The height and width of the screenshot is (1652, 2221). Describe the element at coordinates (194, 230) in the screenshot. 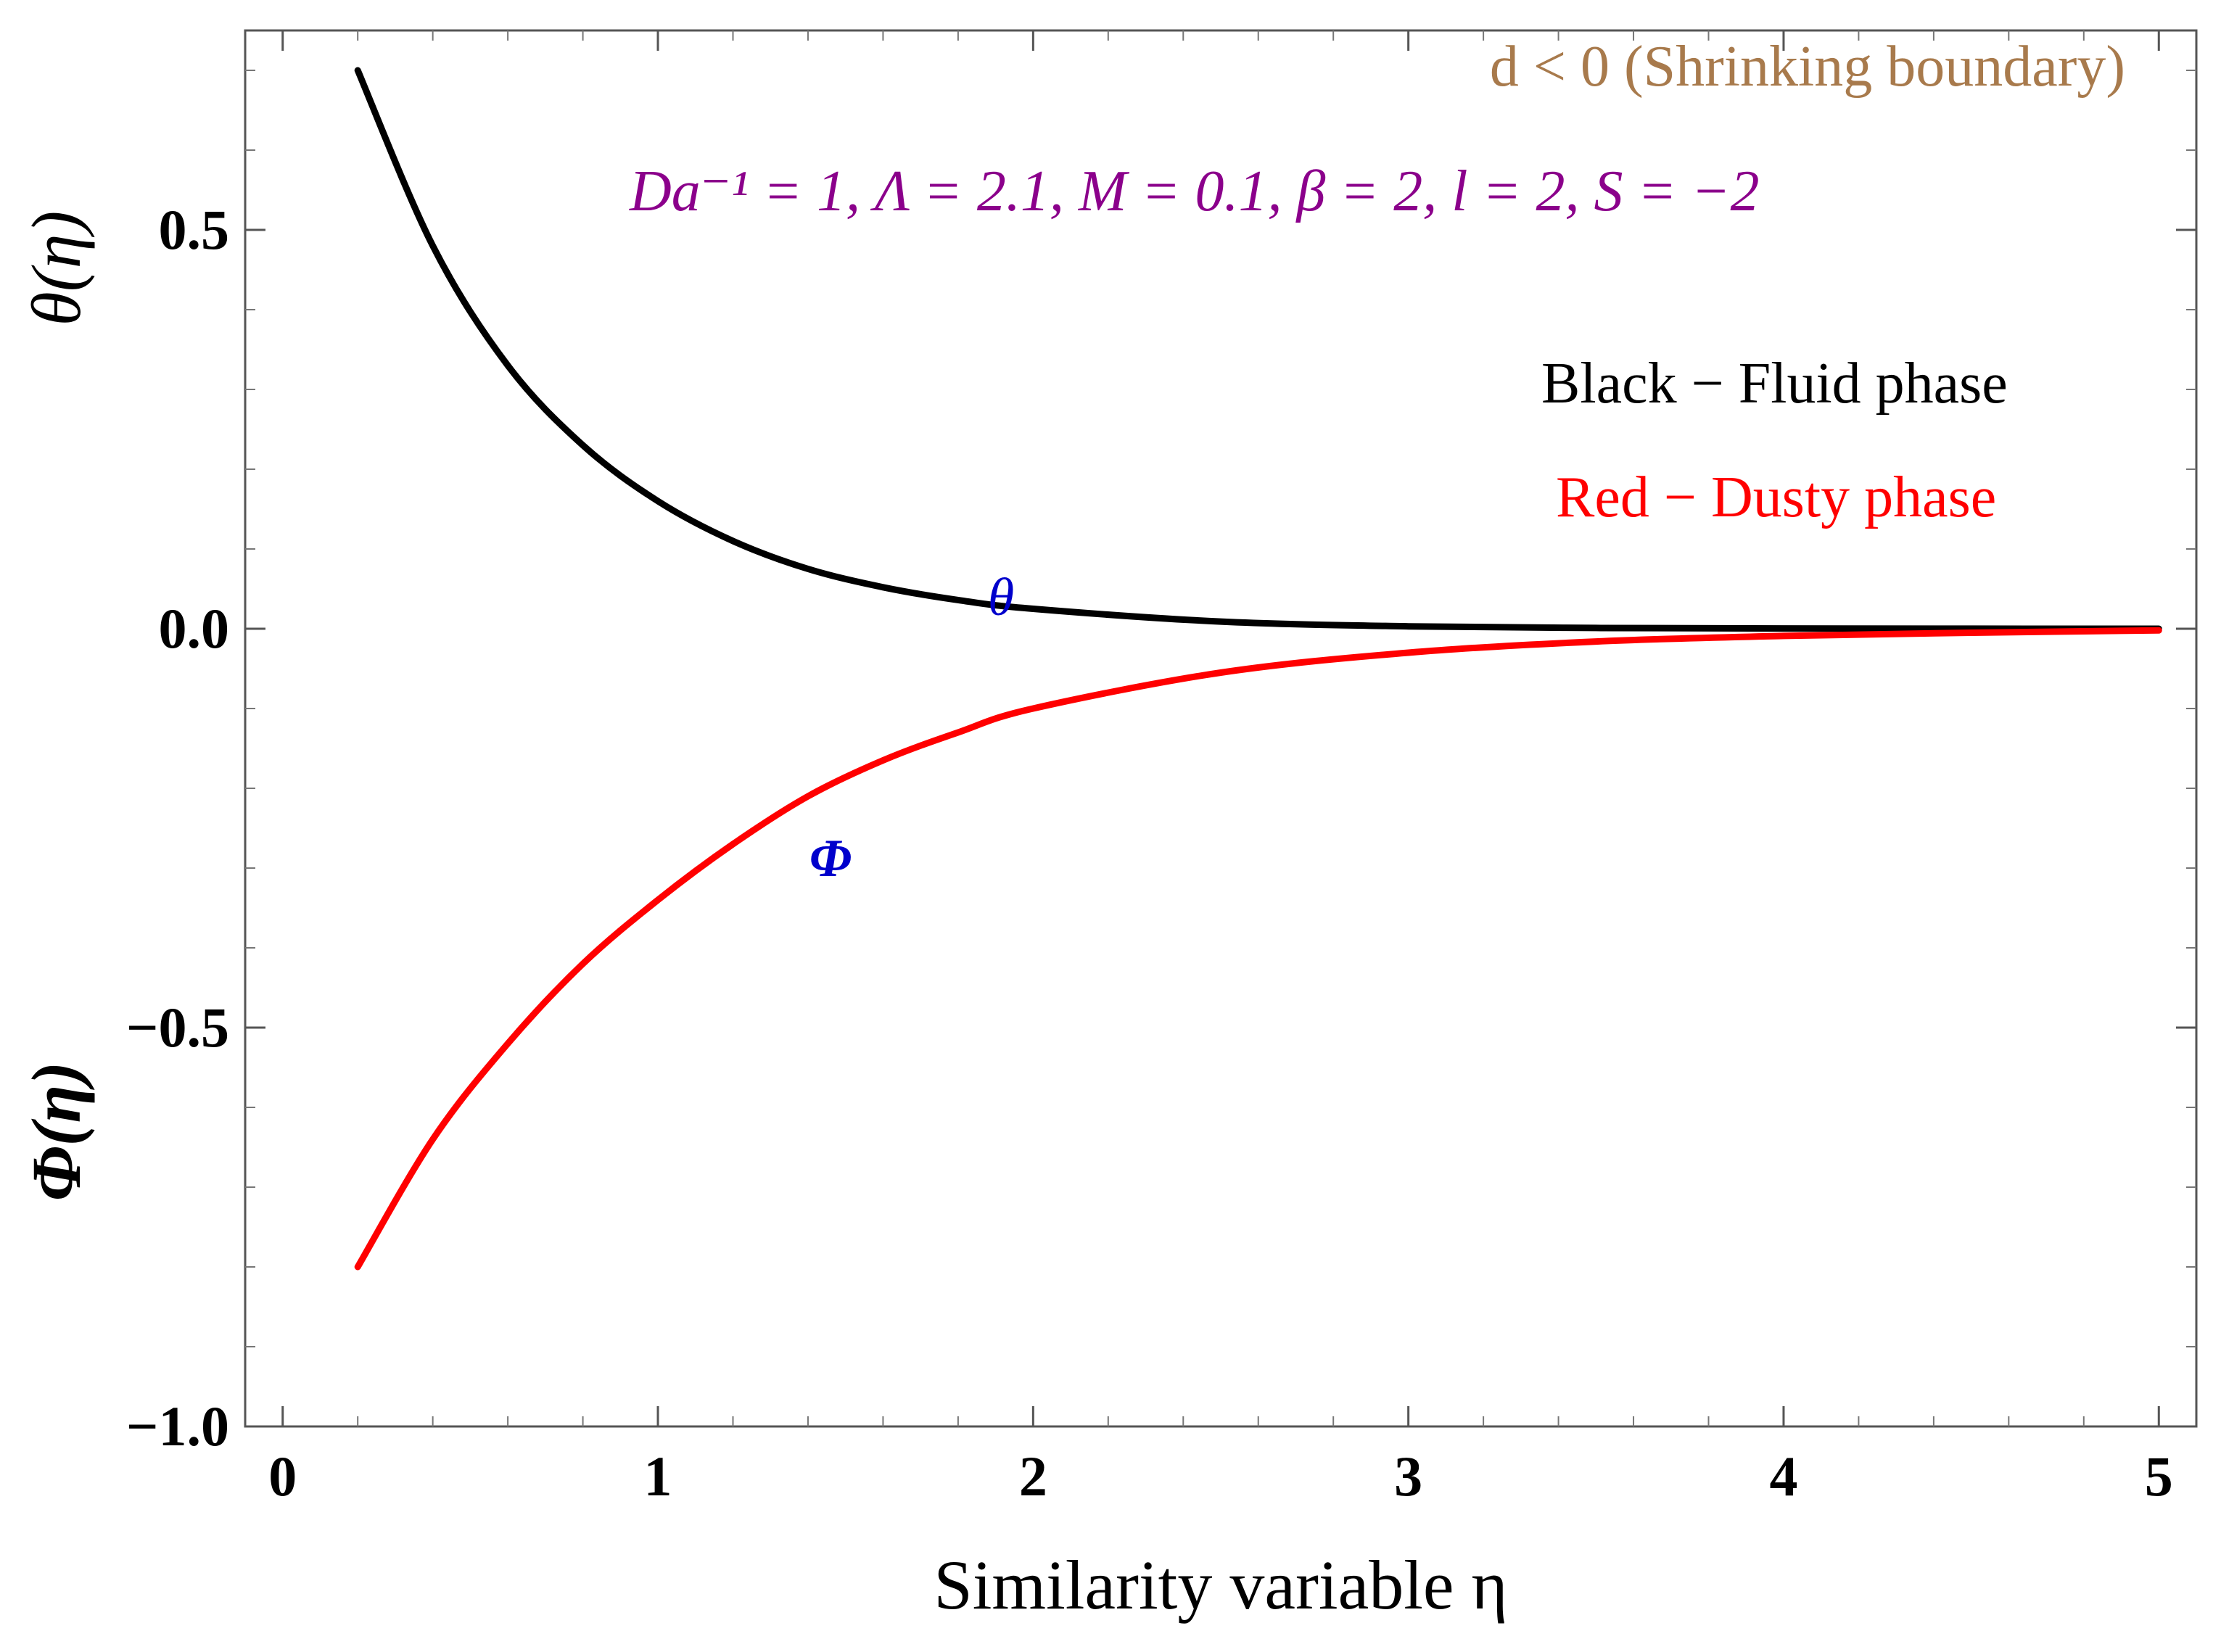

I see `y-tick-label-3: 0.5` at that location.